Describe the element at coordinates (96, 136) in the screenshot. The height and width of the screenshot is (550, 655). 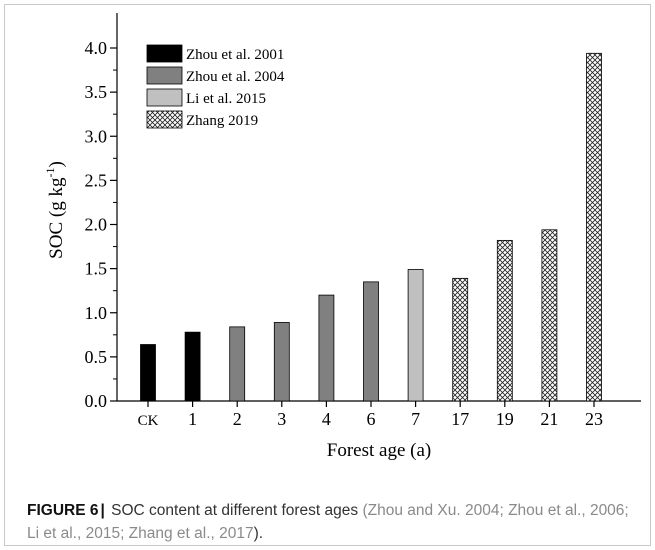
I see `y-tick-label: 3.0` at that location.